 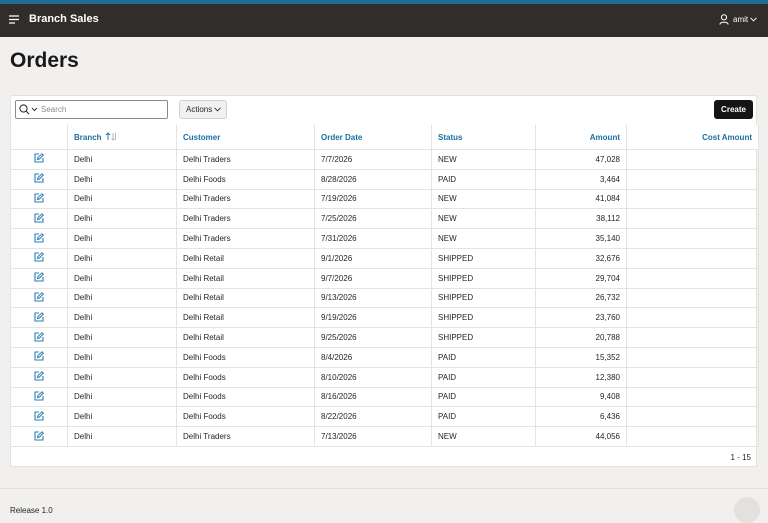 What do you see at coordinates (581, 179) in the screenshot?
I see `table-cell: 3,464` at bounding box center [581, 179].